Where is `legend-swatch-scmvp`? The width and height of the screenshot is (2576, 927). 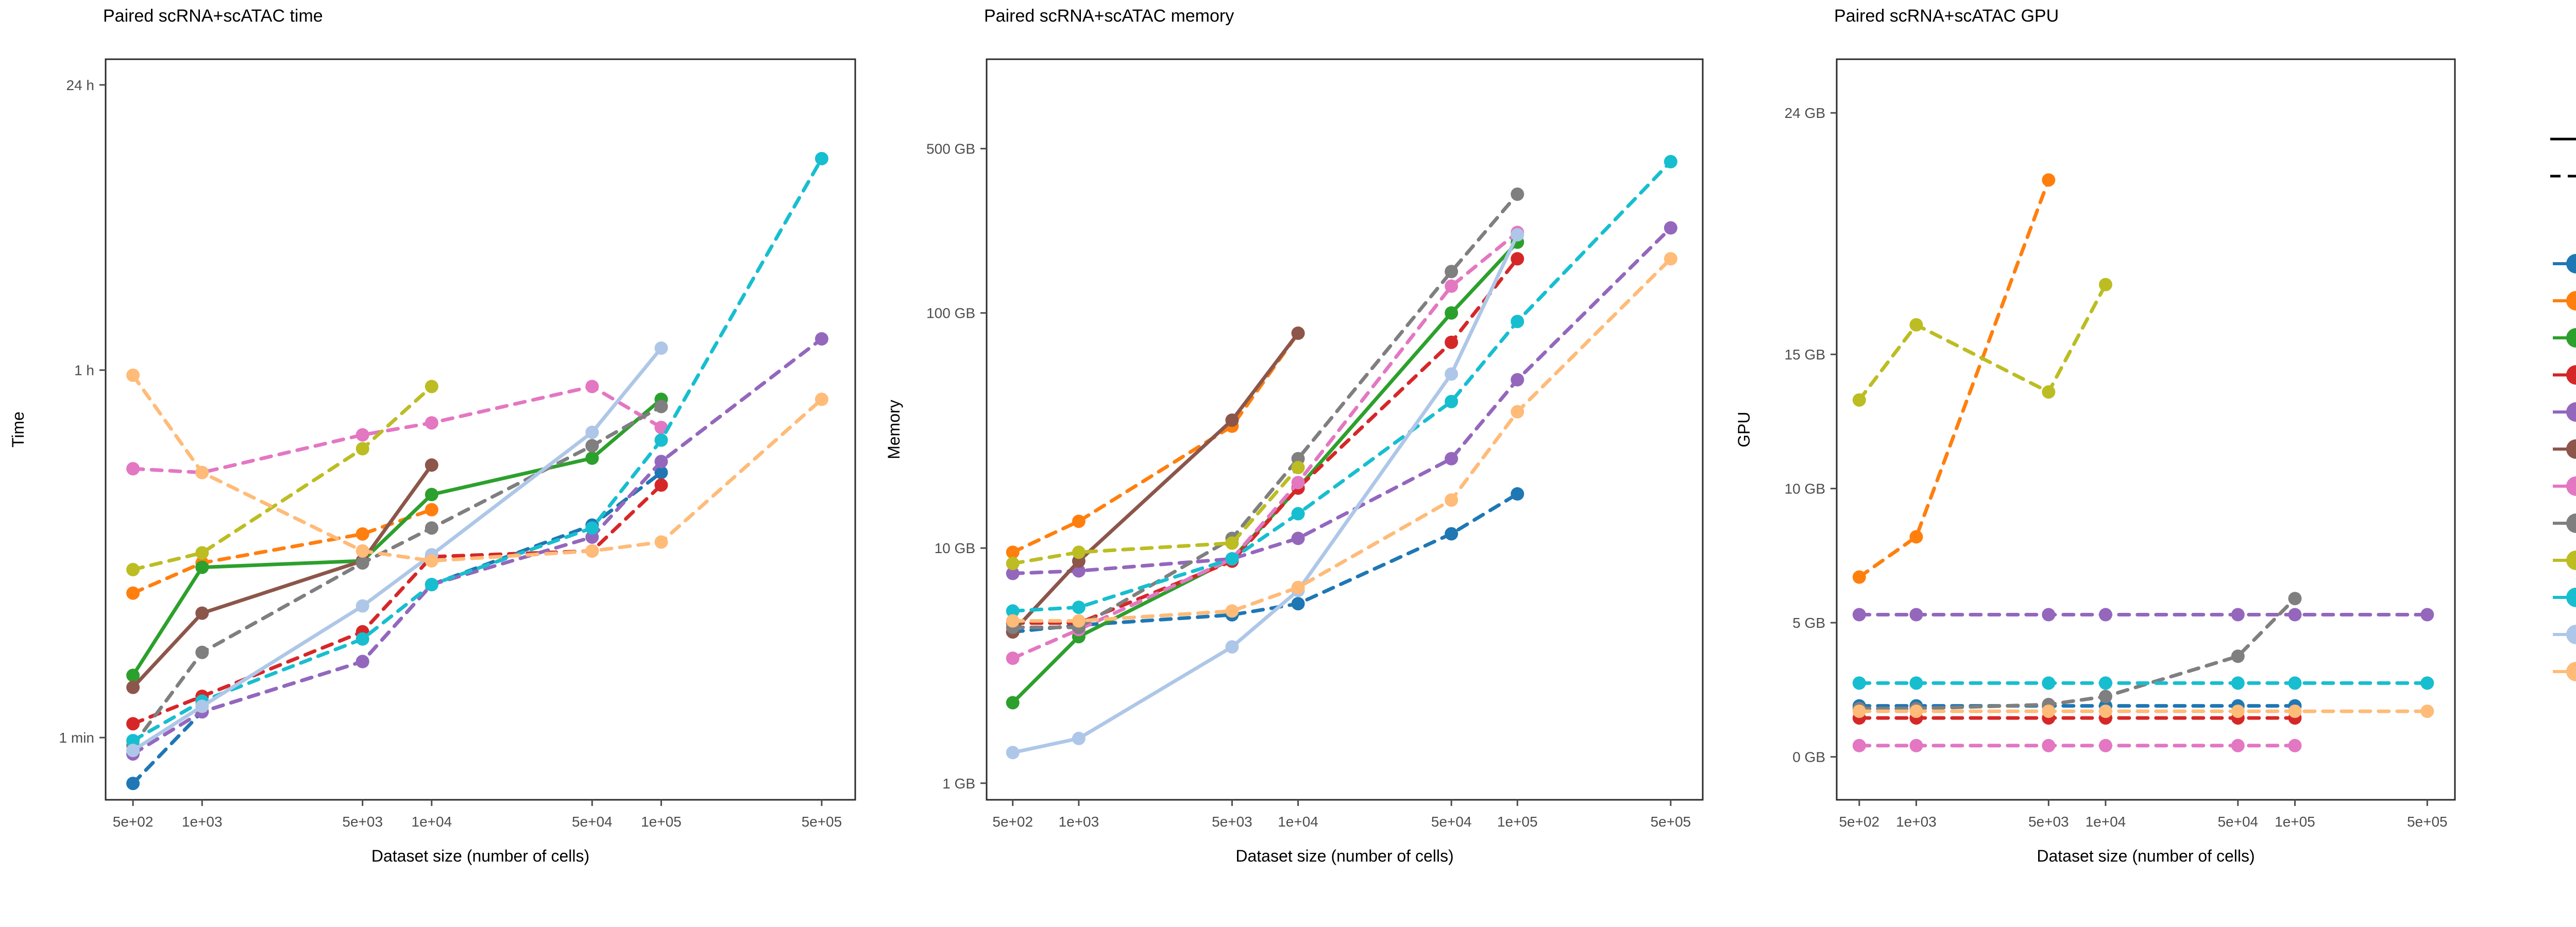
legend-swatch-scmvp is located at coordinates (2571, 598).